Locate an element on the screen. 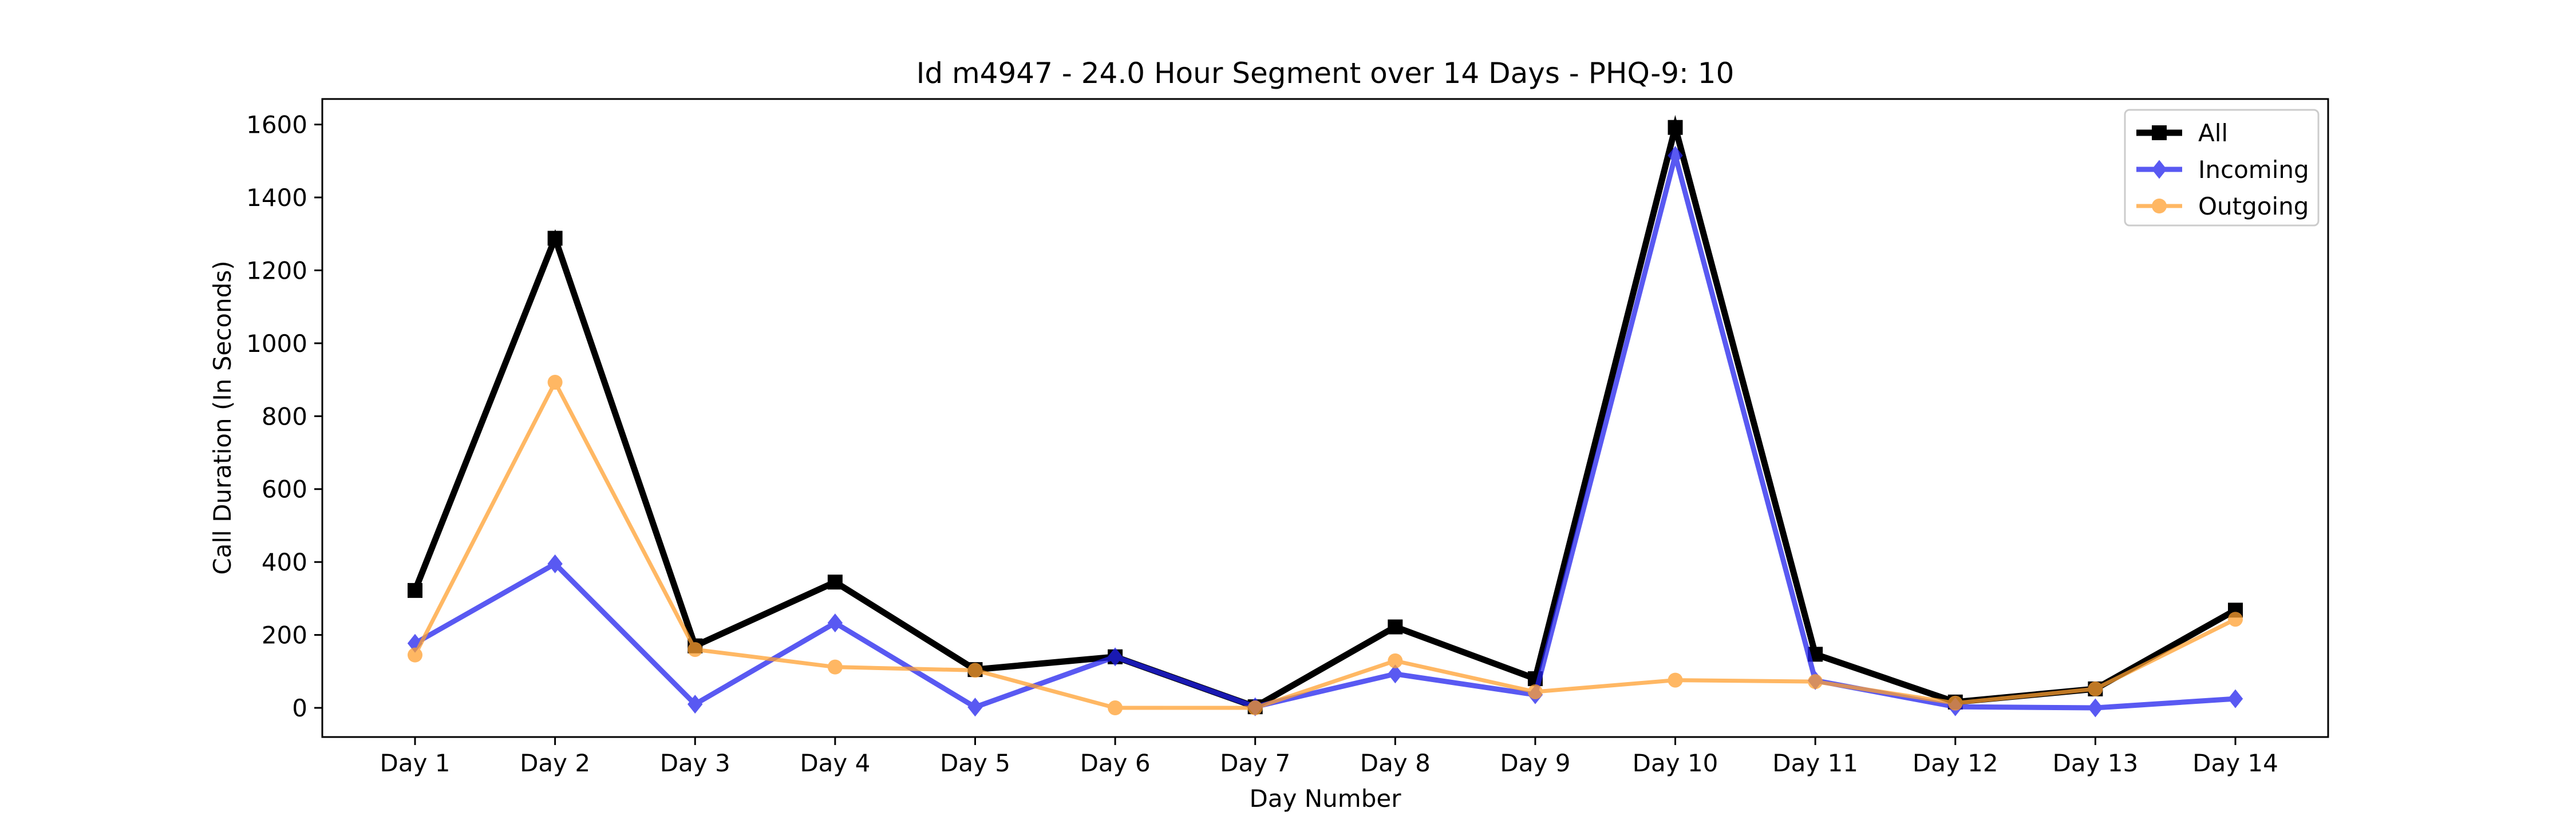 The width and height of the screenshot is (2576, 824). x-tick-label: Day 5 is located at coordinates (975, 763).